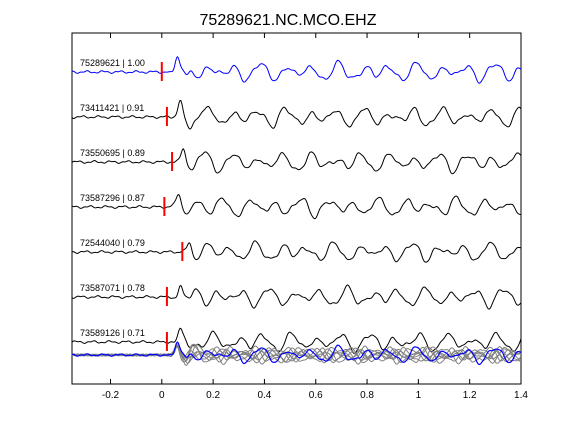 This screenshot has width=576, height=432. What do you see at coordinates (162, 395) in the screenshot?
I see `x-tick-label-1: 0` at bounding box center [162, 395].